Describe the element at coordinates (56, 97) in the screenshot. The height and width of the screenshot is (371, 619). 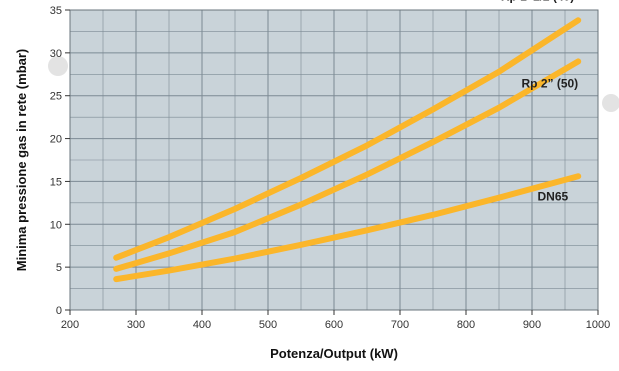
I see `y-tick-label: 25` at that location.